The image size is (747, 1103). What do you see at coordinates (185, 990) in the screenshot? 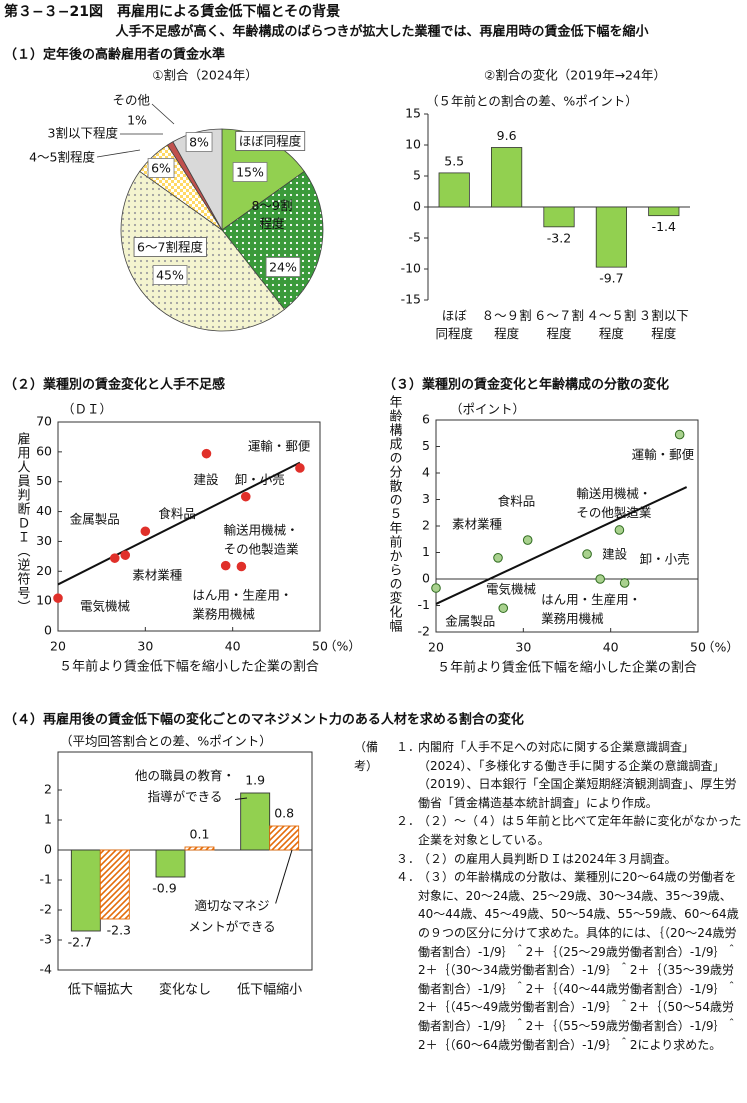
I see `x-tick-label: 変化なし` at bounding box center [185, 990].